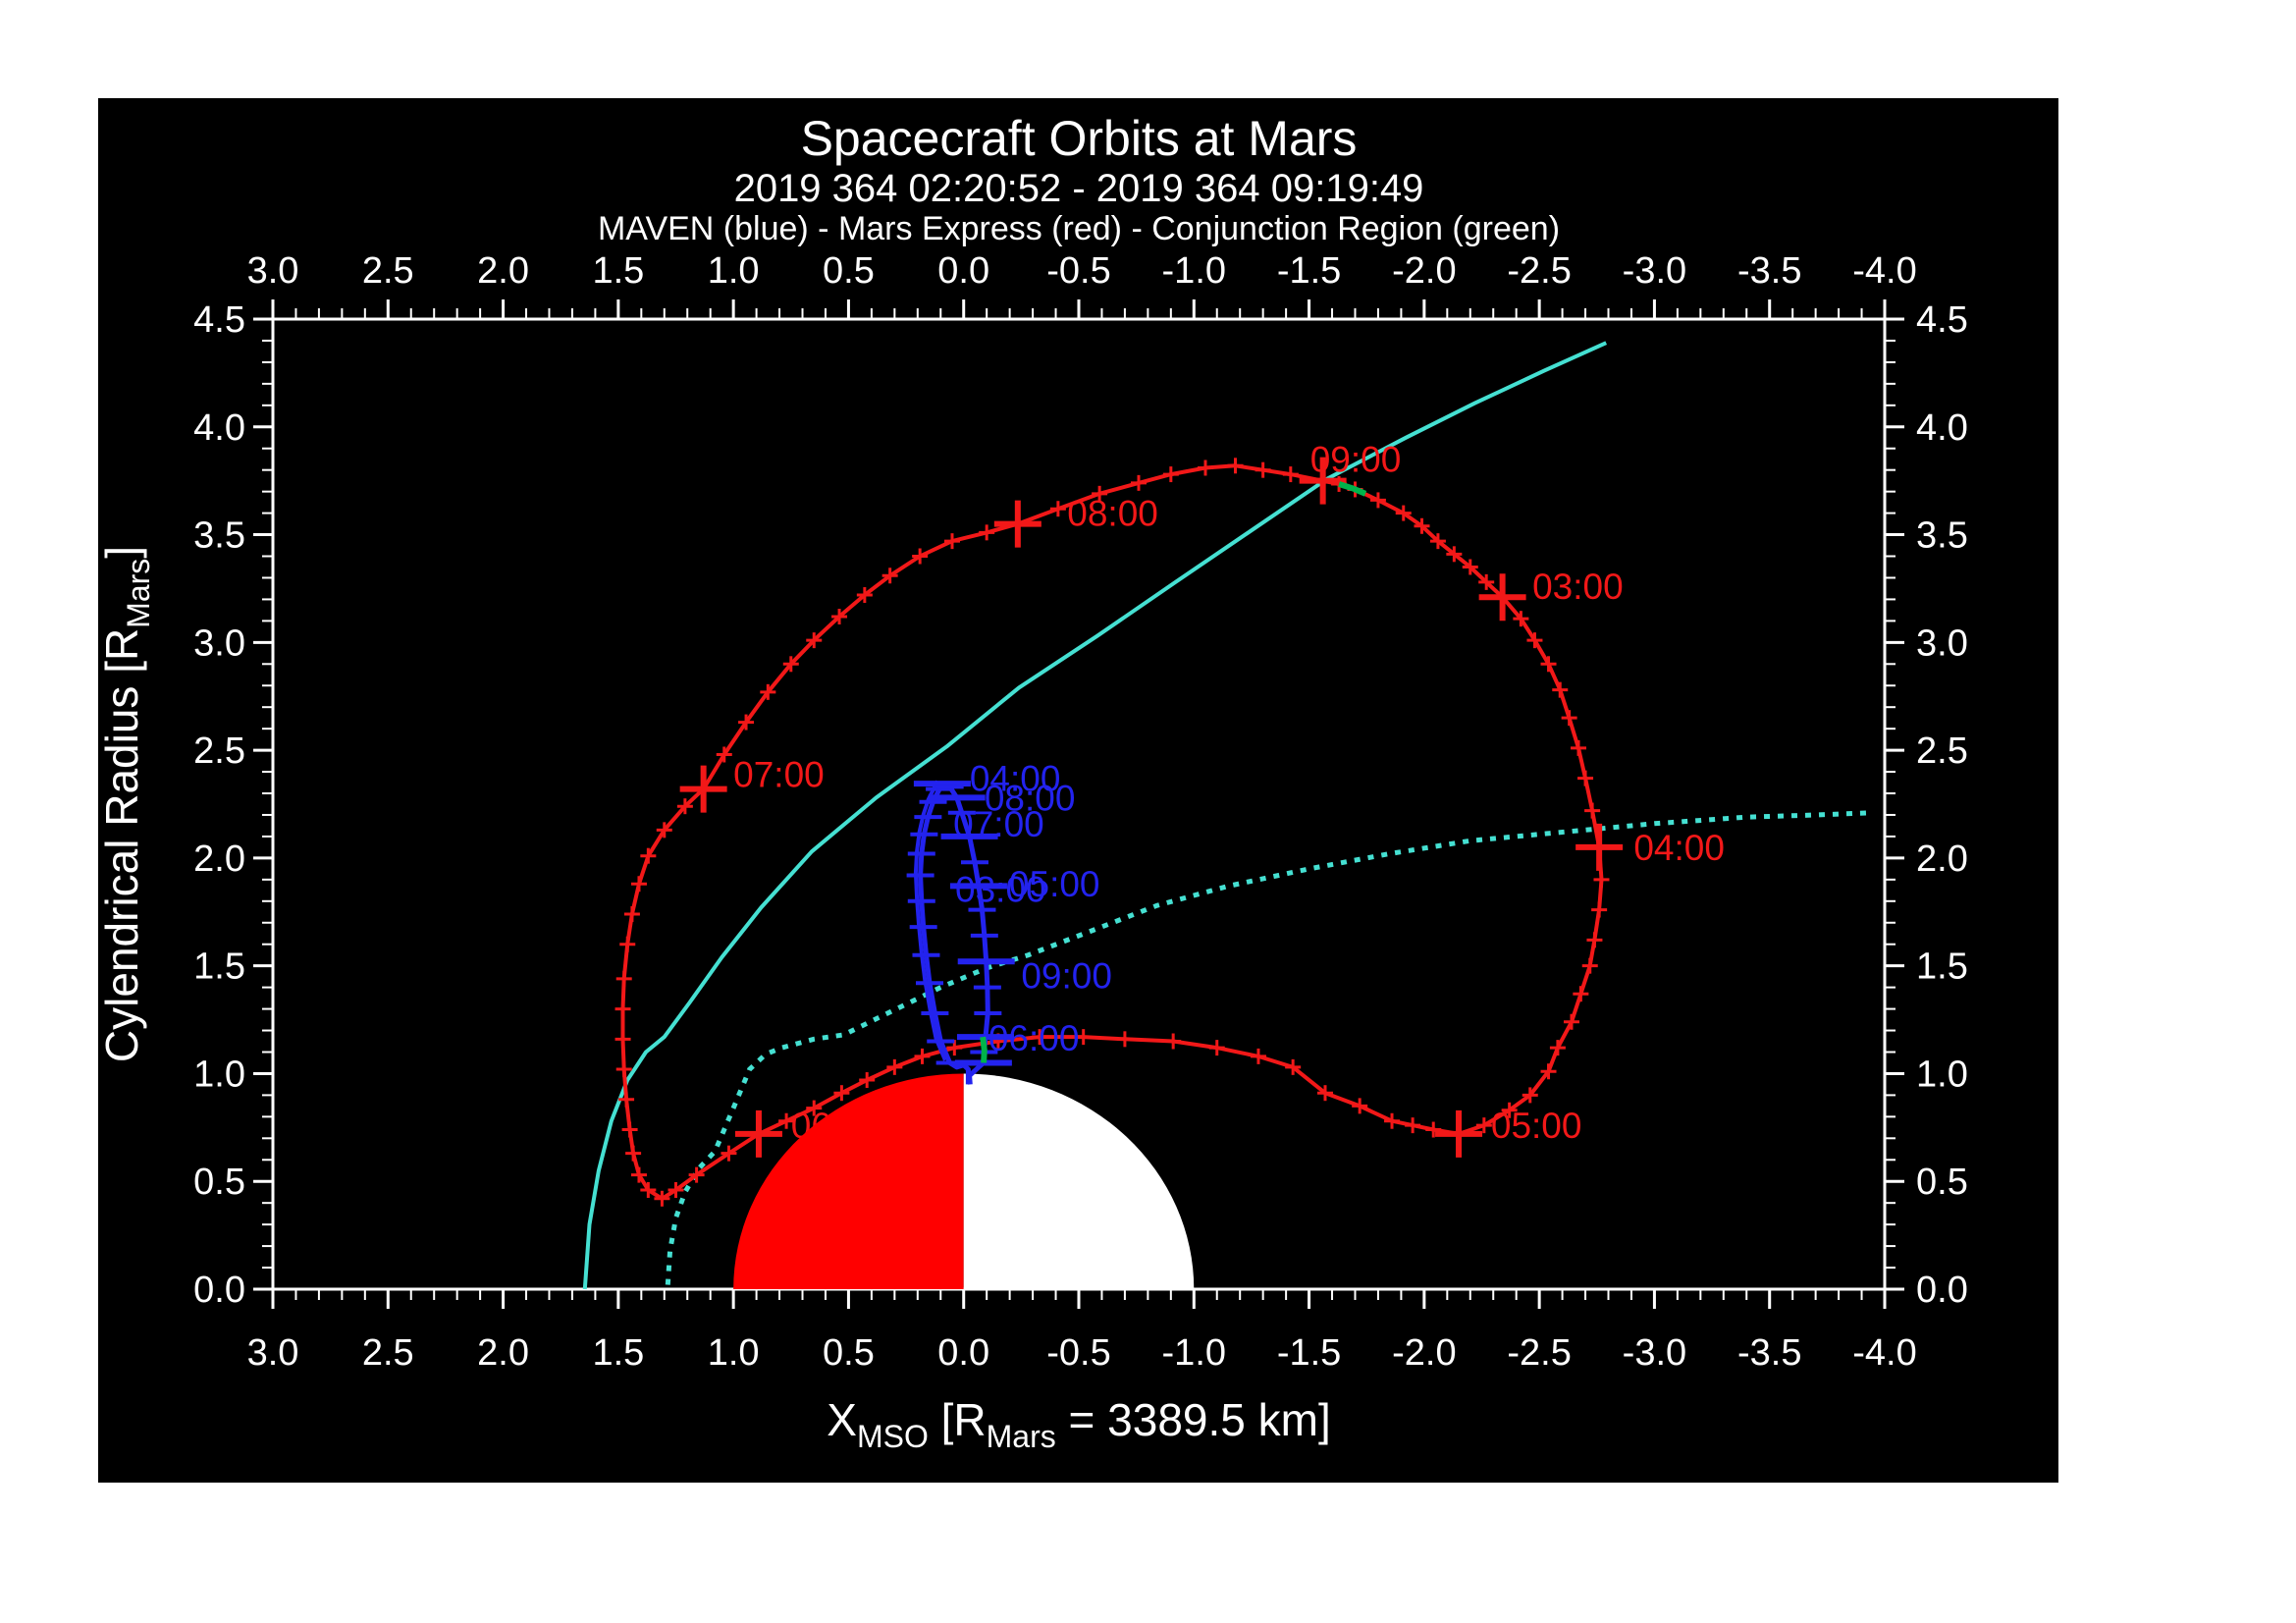 Image resolution: width=2296 pixels, height=1623 pixels. I want to click on mex-time-label: 05:00, so click(1537, 1126).